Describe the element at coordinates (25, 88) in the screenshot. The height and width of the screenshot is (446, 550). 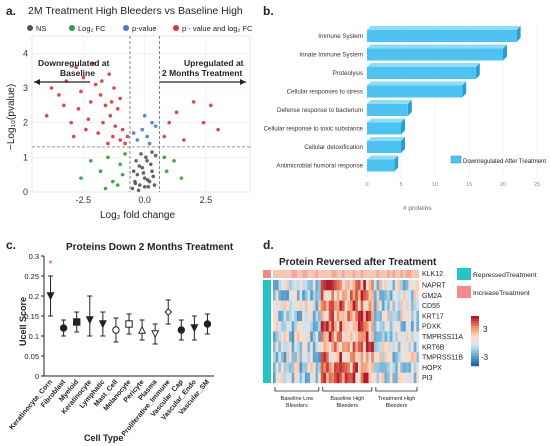
I see `volcano-ytick-label: 3` at that location.